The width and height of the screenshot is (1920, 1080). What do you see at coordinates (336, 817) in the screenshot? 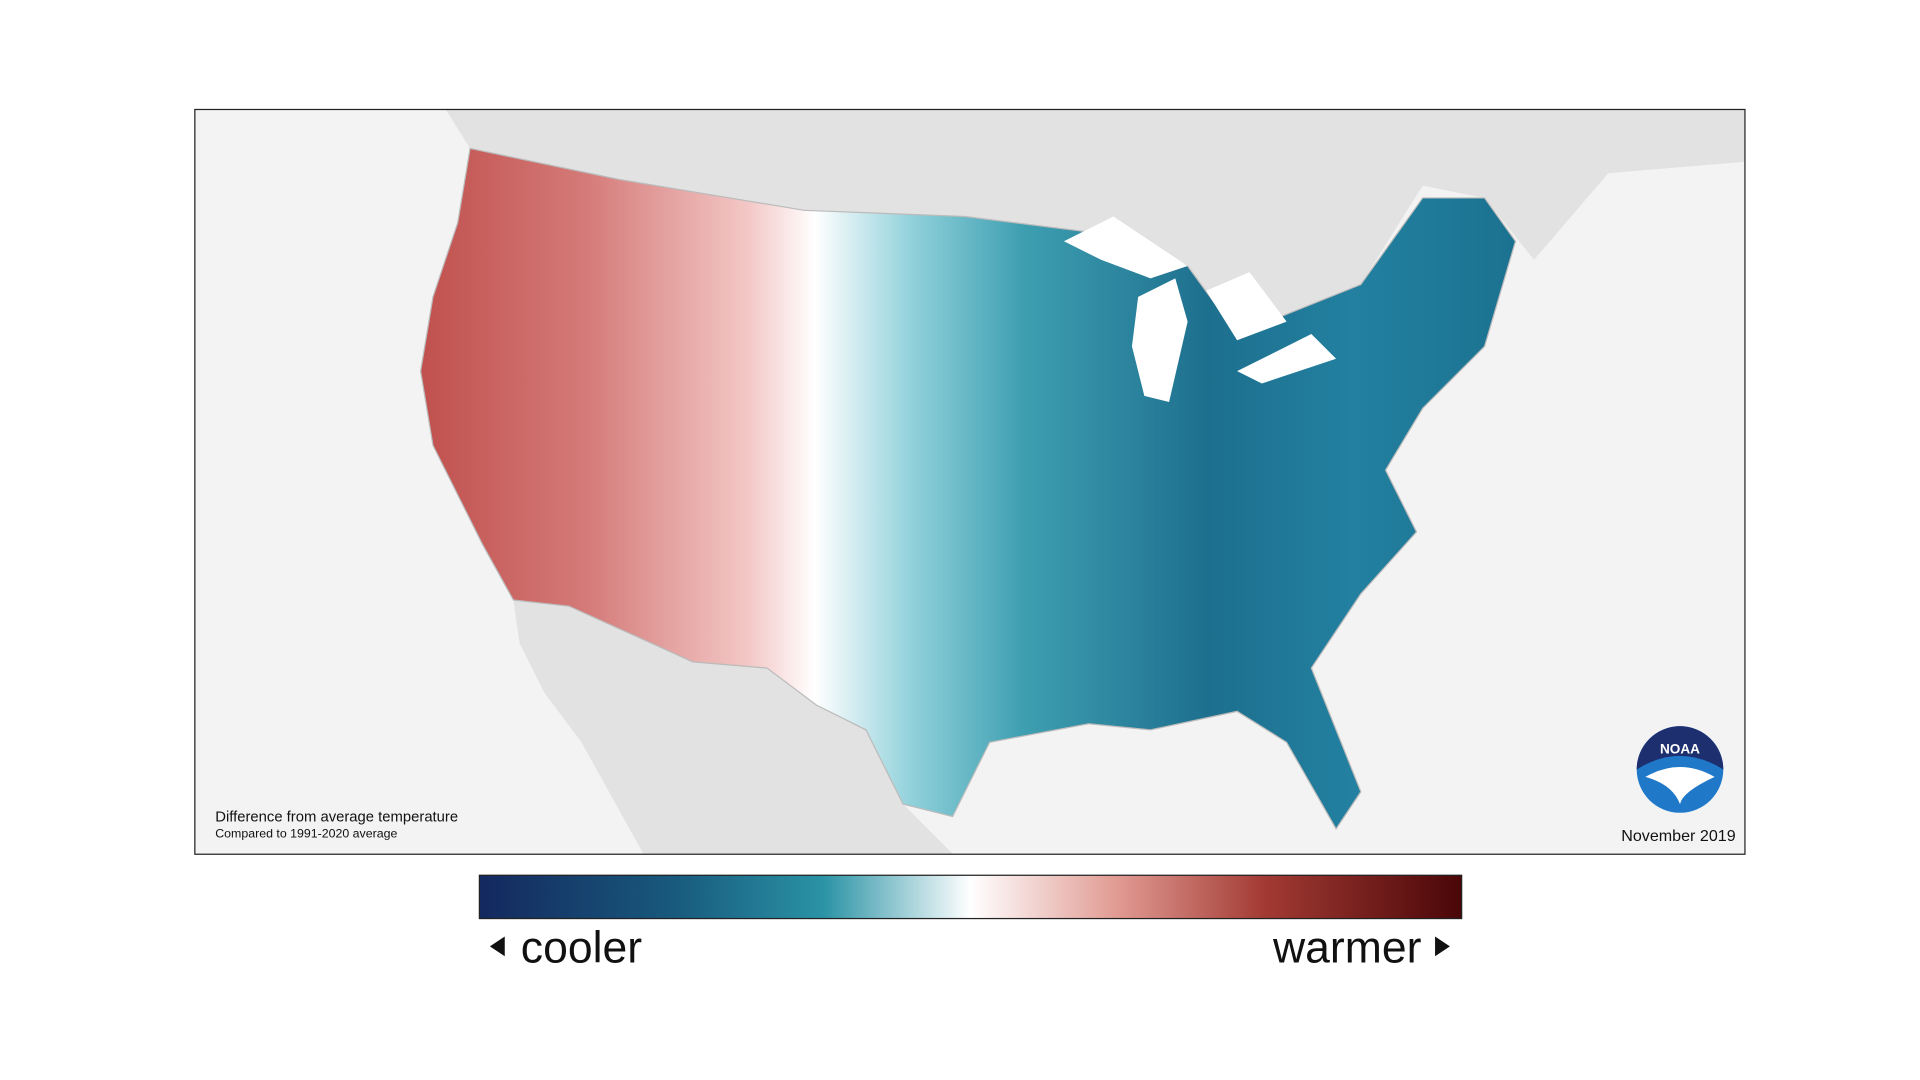
I see `map-caption: Difference from average temperature` at bounding box center [336, 817].